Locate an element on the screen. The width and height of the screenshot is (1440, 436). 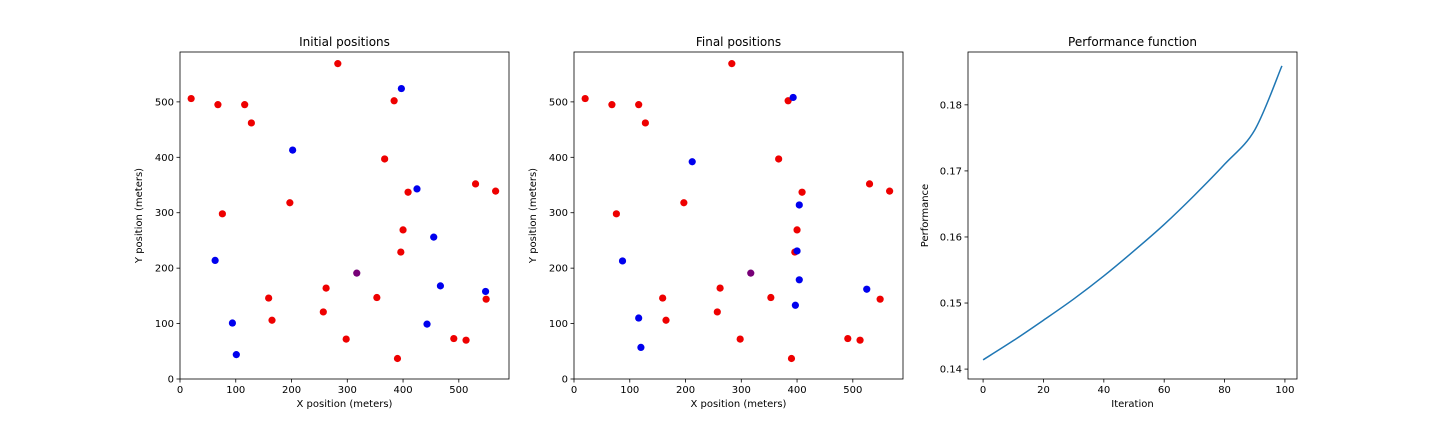
y-tick-label: 200 is located at coordinates (164, 269).